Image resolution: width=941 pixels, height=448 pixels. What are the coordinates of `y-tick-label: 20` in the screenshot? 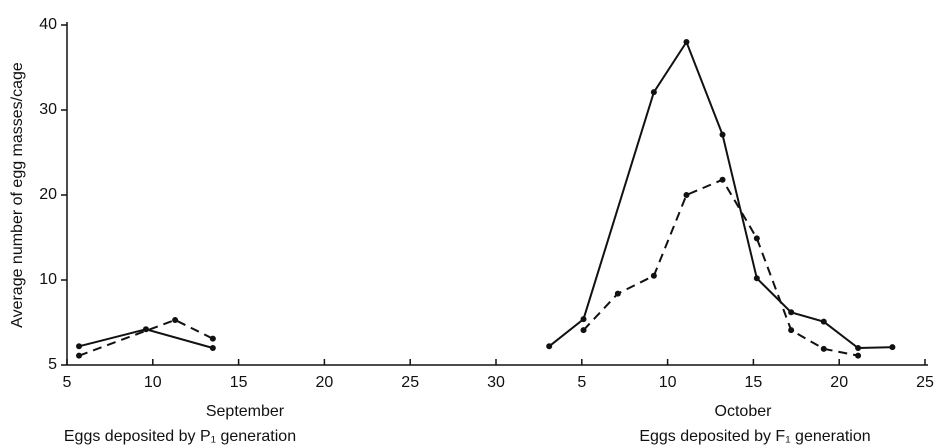 It's located at (48, 194).